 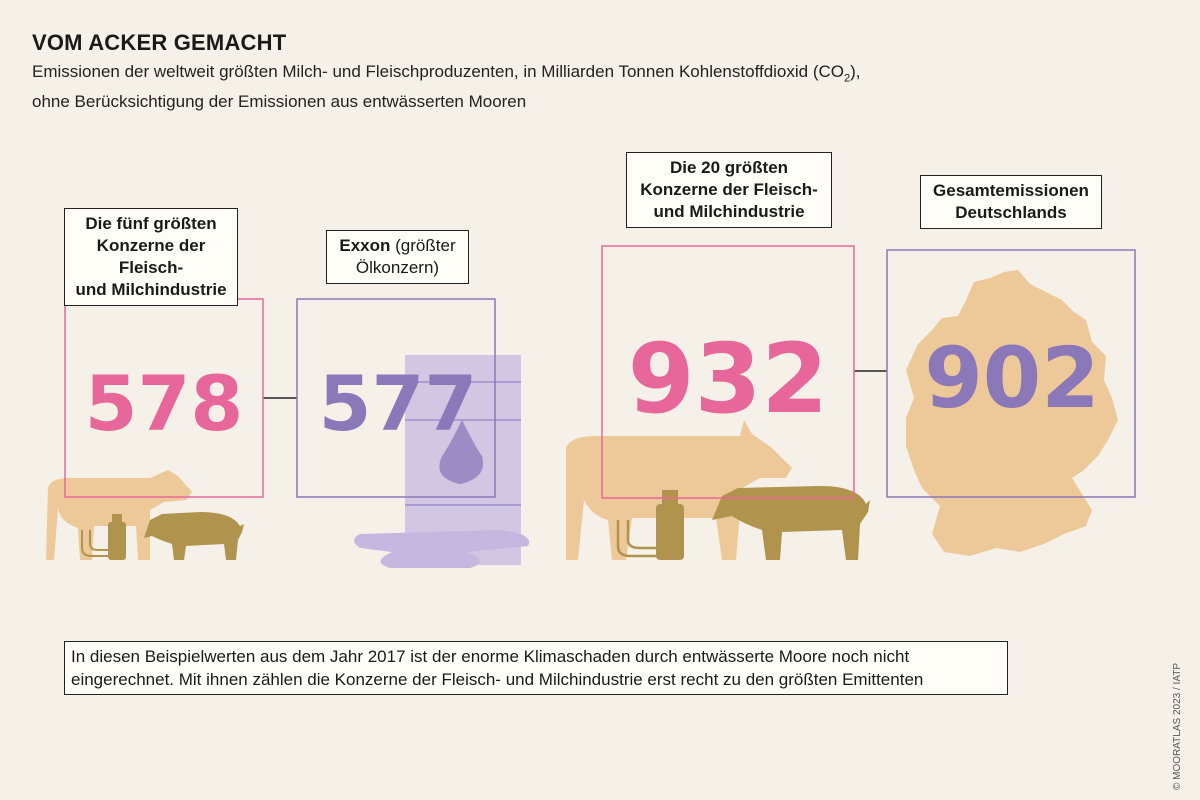 I want to click on value-top20: 932, so click(x=728, y=379).